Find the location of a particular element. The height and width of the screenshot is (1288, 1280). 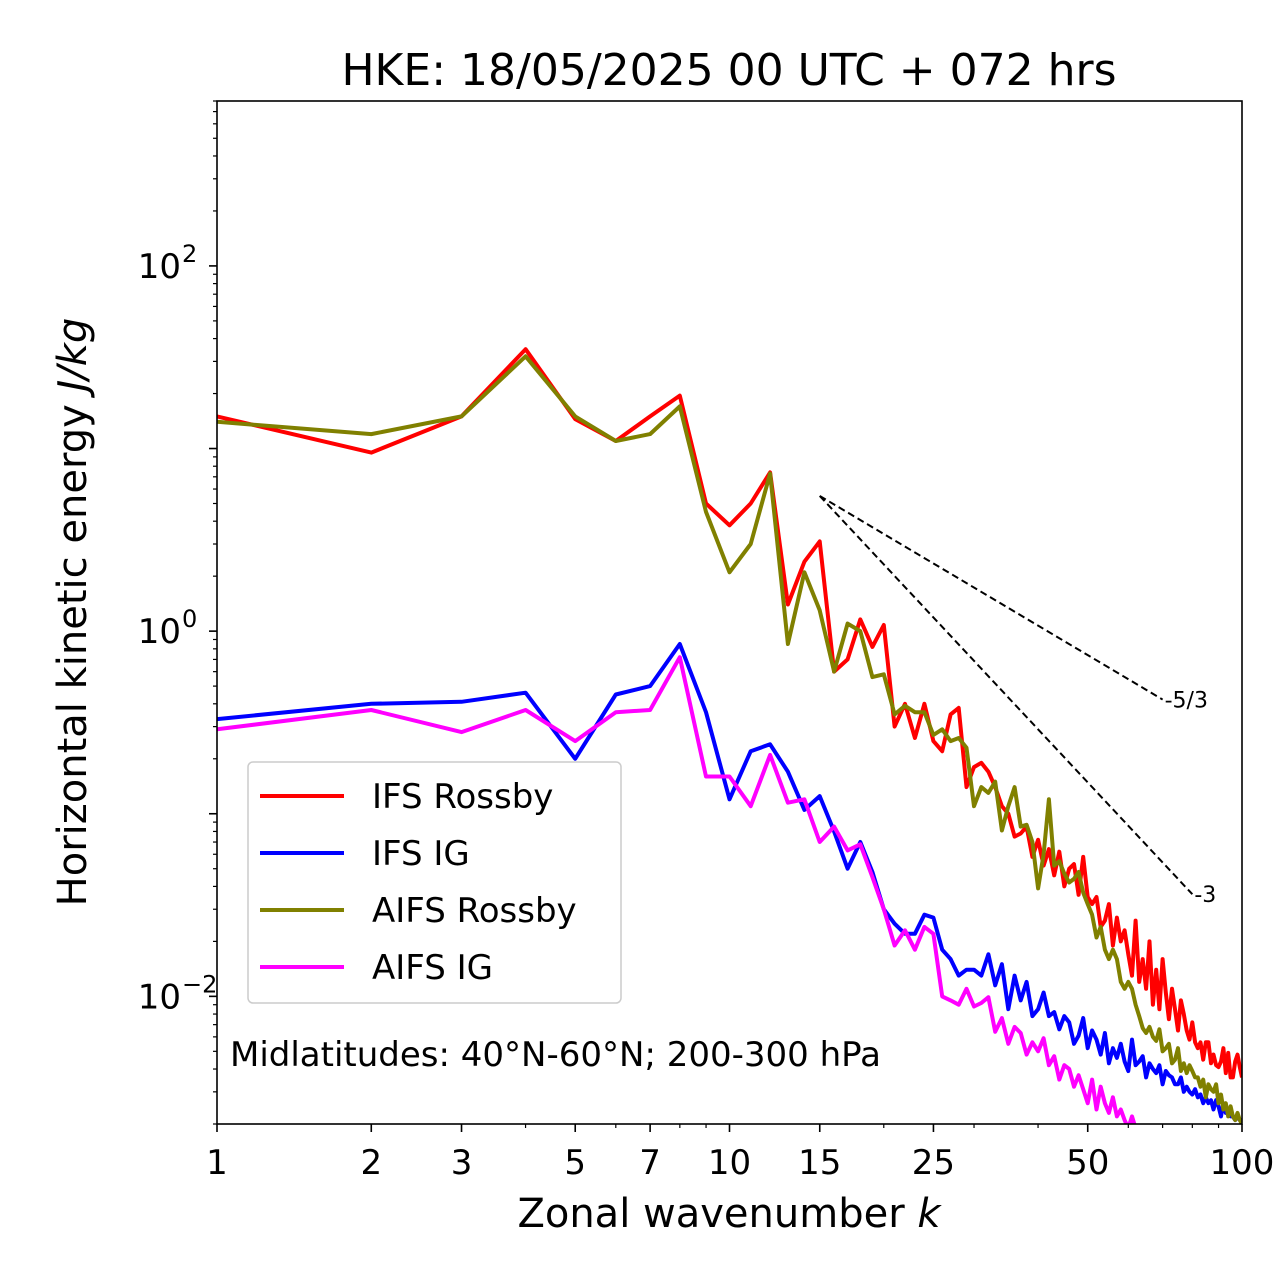

x-tick-label: 50 is located at coordinates (1087, 1163).